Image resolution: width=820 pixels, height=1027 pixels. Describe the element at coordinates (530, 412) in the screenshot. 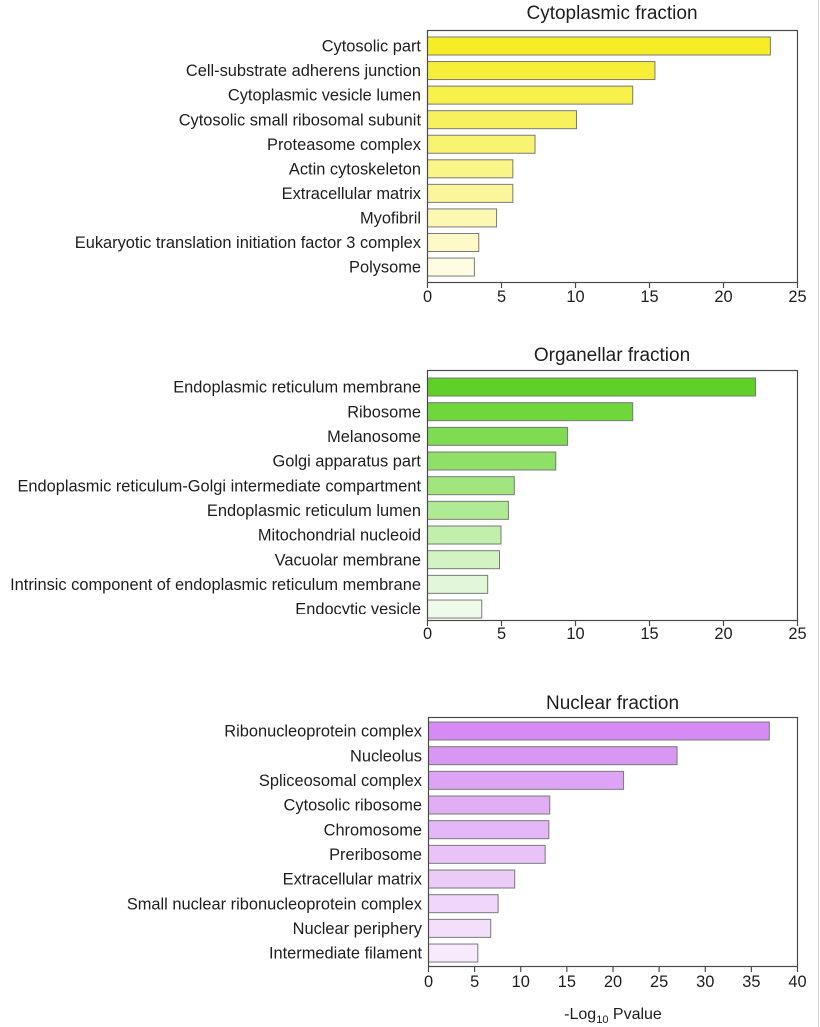

I see `bar-ribosome` at that location.